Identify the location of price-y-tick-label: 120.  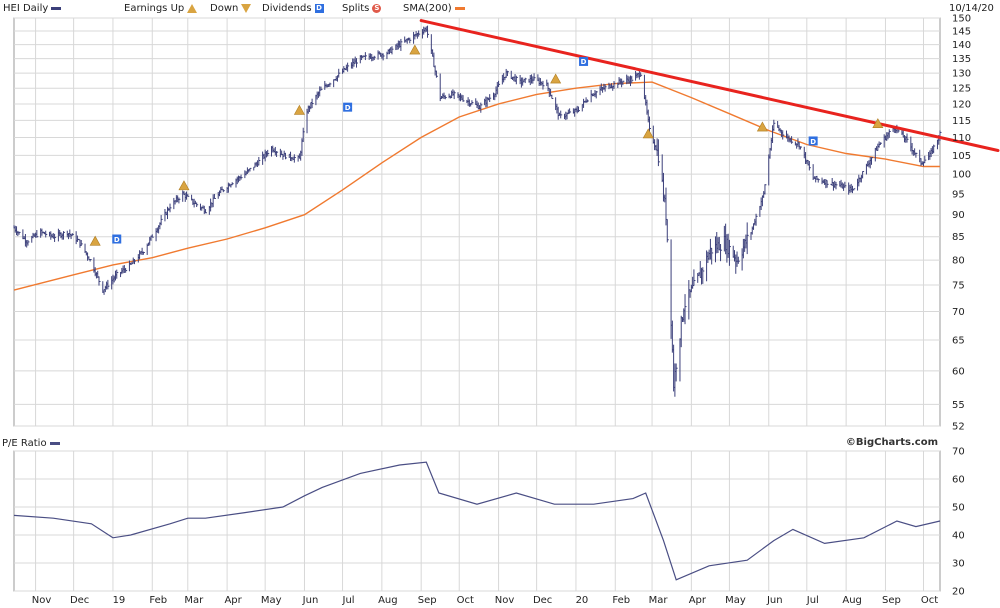
(961, 104).